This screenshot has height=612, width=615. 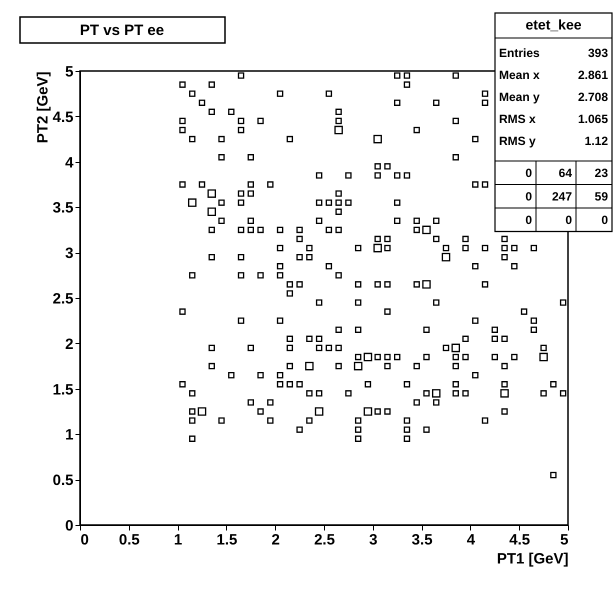 What do you see at coordinates (601, 197) in the screenshot?
I see `text: 59` at bounding box center [601, 197].